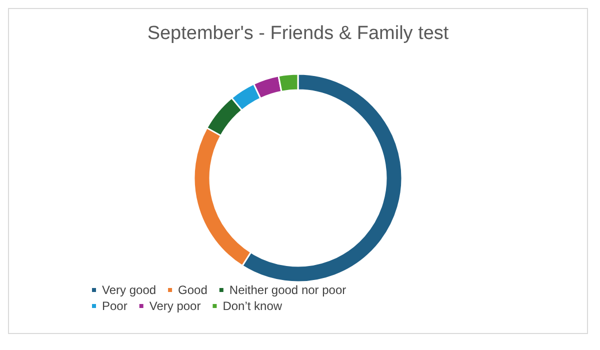 This screenshot has height=350, width=600. What do you see at coordinates (287, 290) in the screenshot?
I see `legend-label: Neither good nor poor` at bounding box center [287, 290].